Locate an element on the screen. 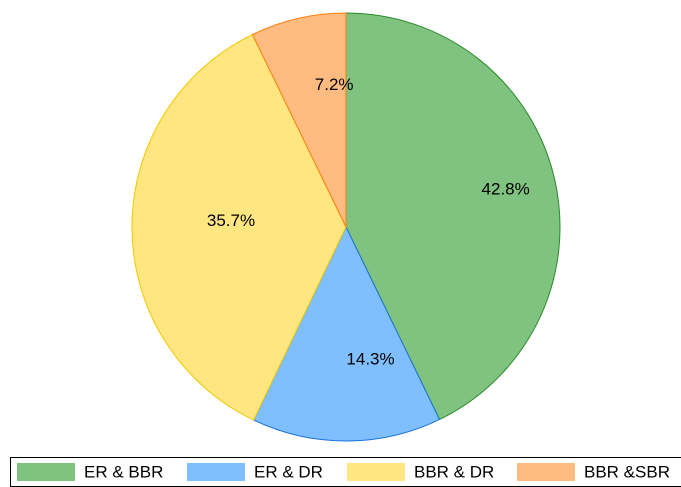  data-label: 7.2% is located at coordinates (334, 84).